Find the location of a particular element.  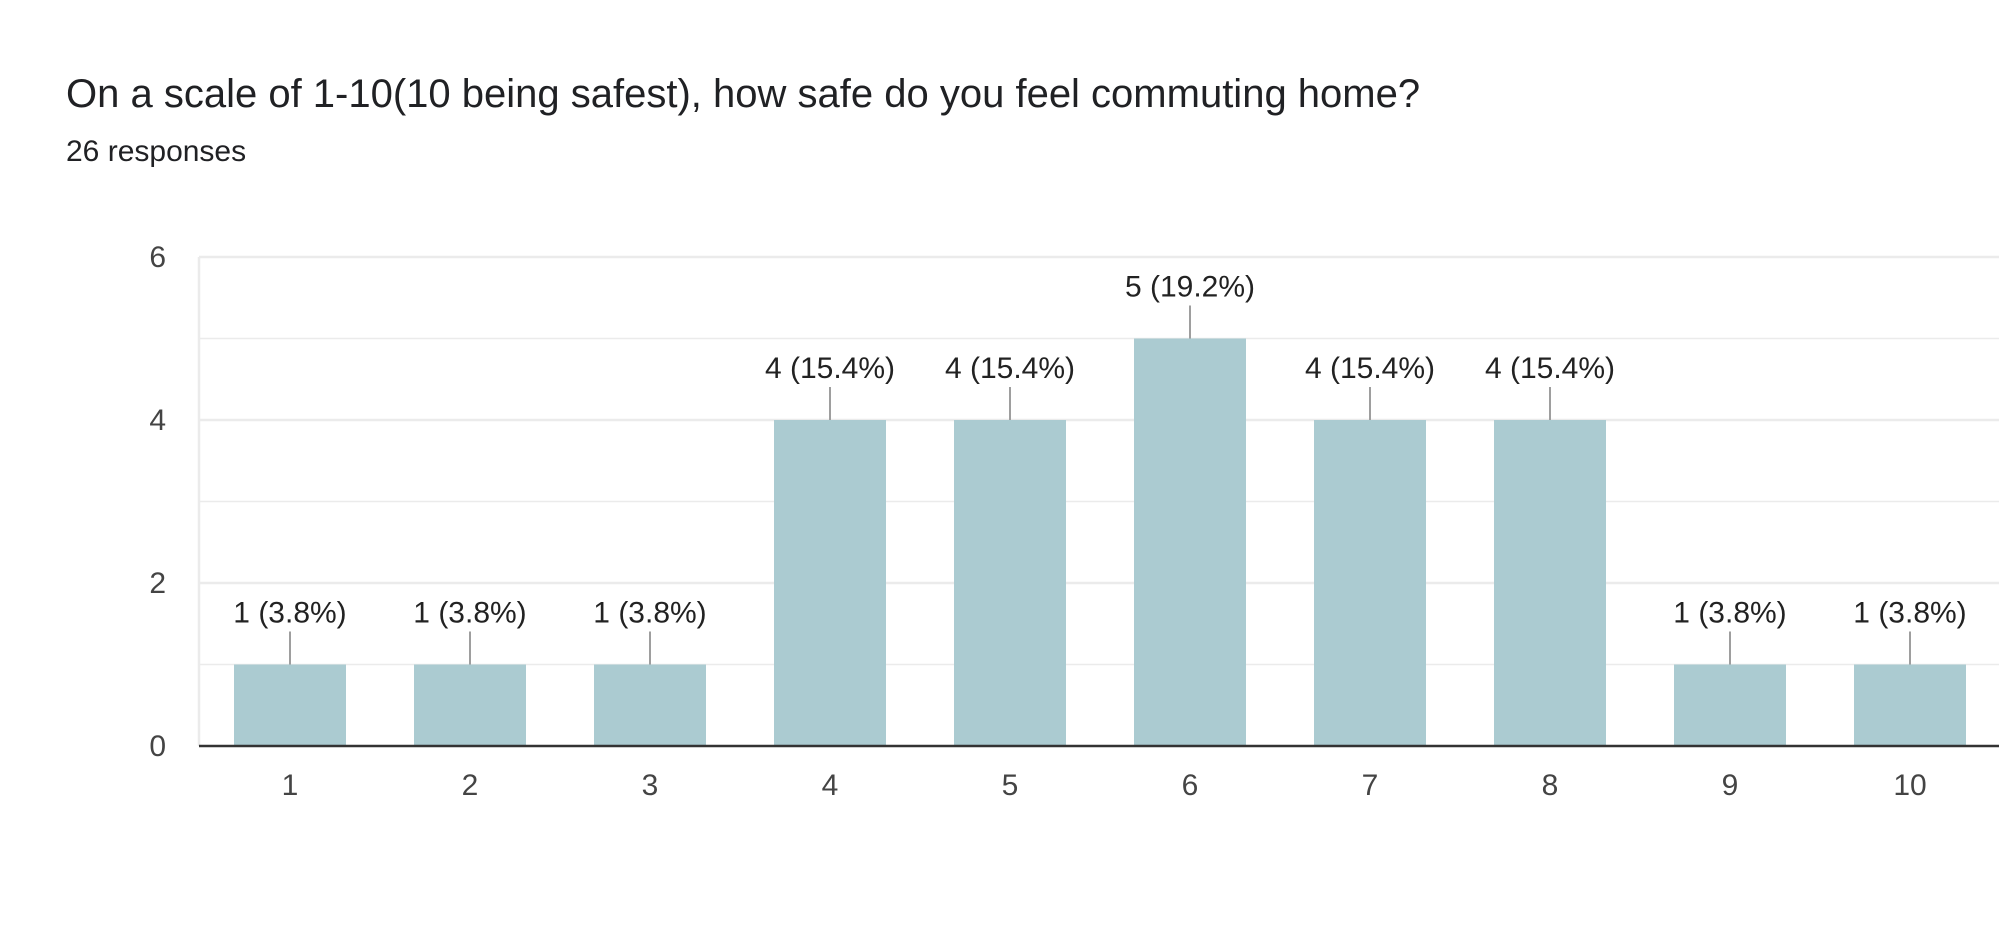

data-label-2: 1 (3.8%) is located at coordinates (469, 613).